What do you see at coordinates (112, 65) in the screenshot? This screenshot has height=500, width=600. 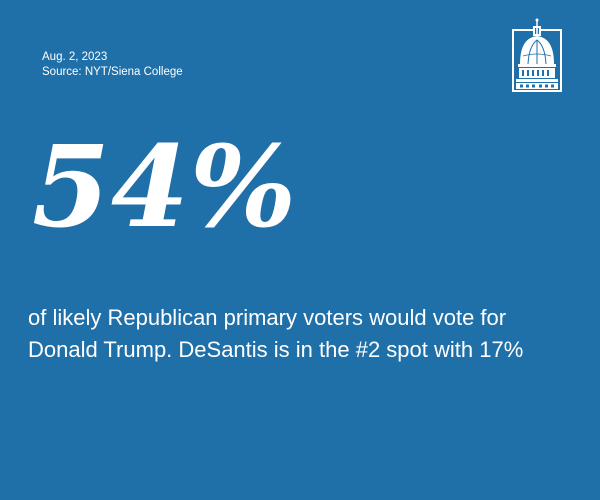 I see `meta-block: Aug. 2, 2023 Source: NYT/Siena College` at bounding box center [112, 65].